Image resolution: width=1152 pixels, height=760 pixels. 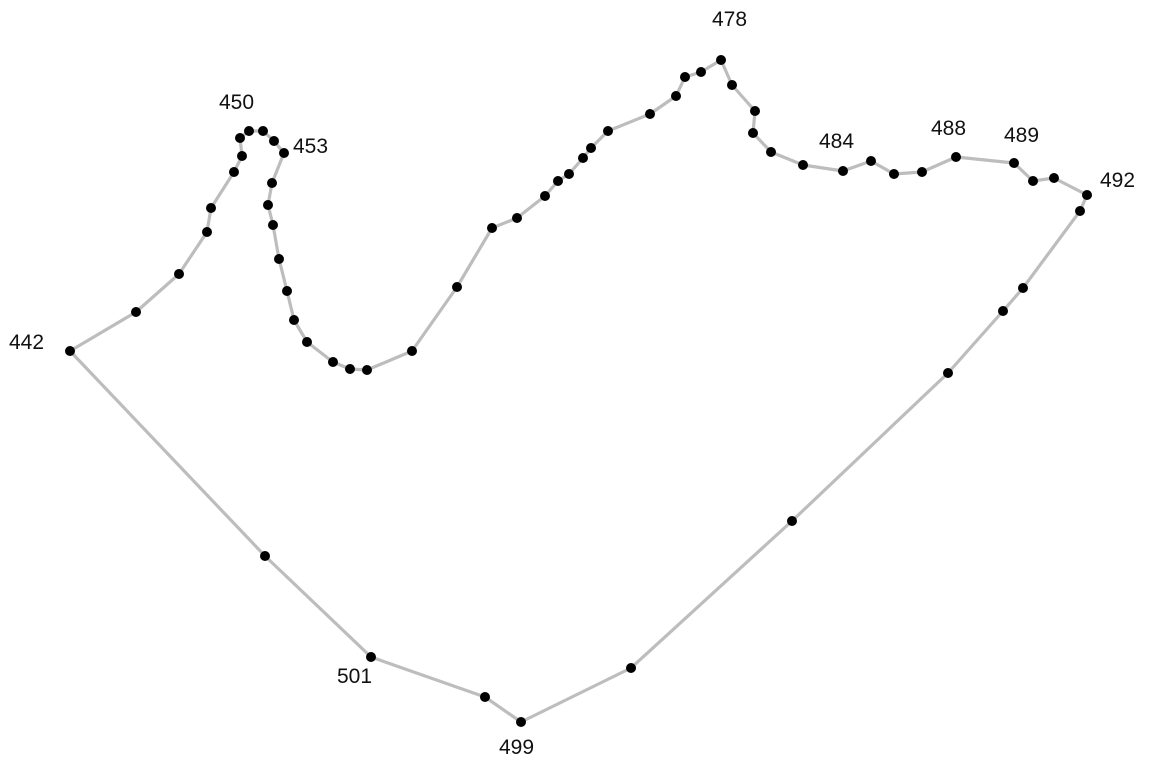 What do you see at coordinates (310, 146) in the screenshot?
I see `vertex-label-453: 453` at bounding box center [310, 146].